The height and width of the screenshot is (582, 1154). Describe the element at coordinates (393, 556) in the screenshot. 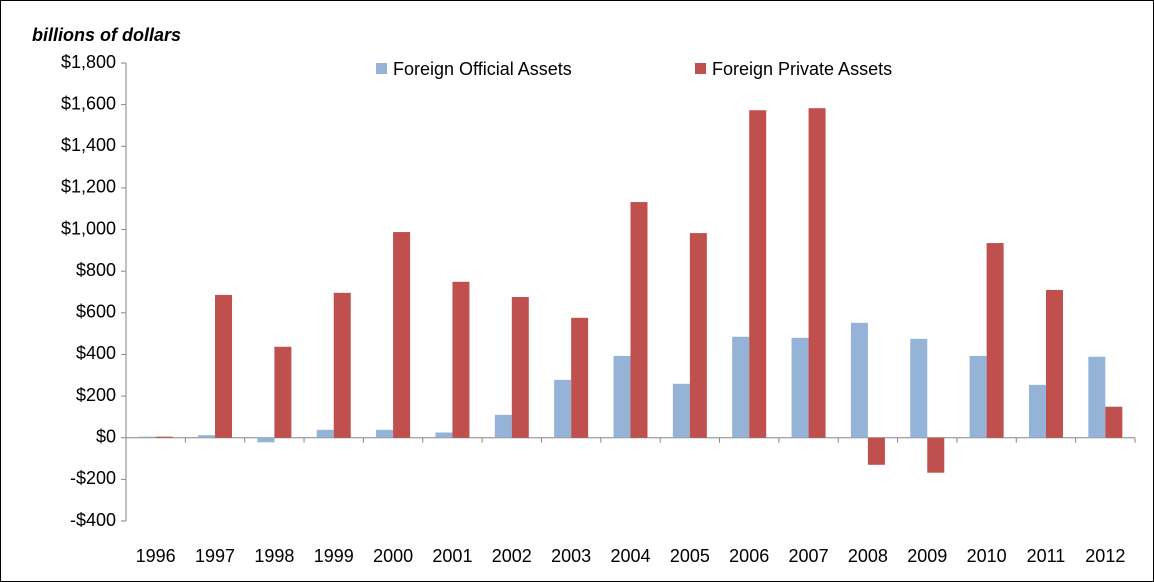

I see `x-tick-label: 2000` at that location.